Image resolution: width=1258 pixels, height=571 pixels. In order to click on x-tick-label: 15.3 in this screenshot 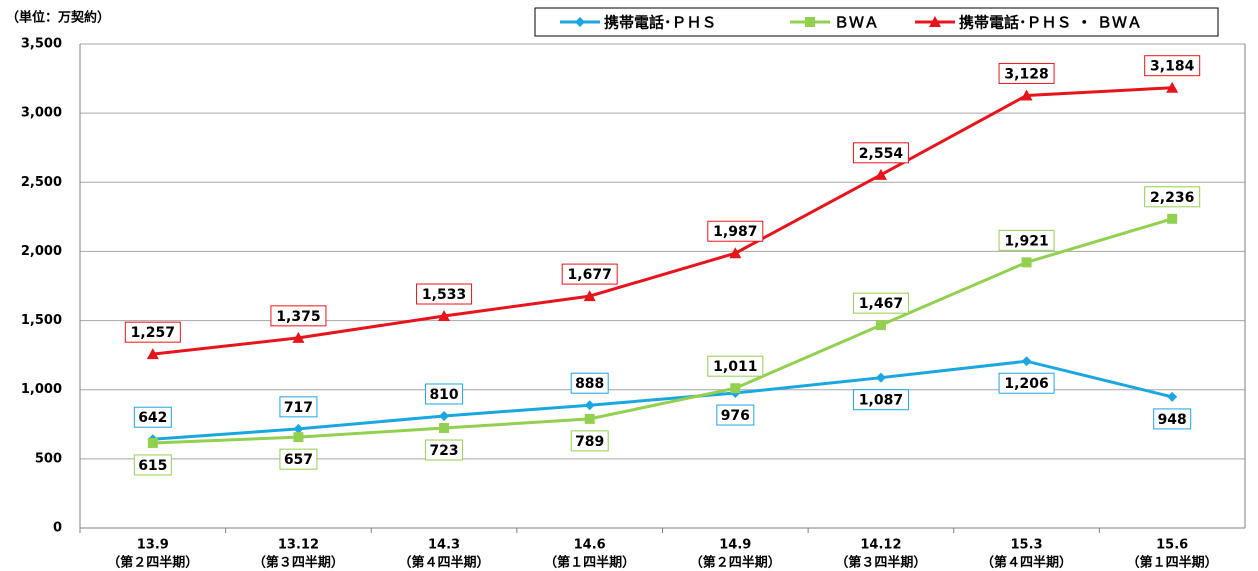, I will do `click(1027, 545)`.